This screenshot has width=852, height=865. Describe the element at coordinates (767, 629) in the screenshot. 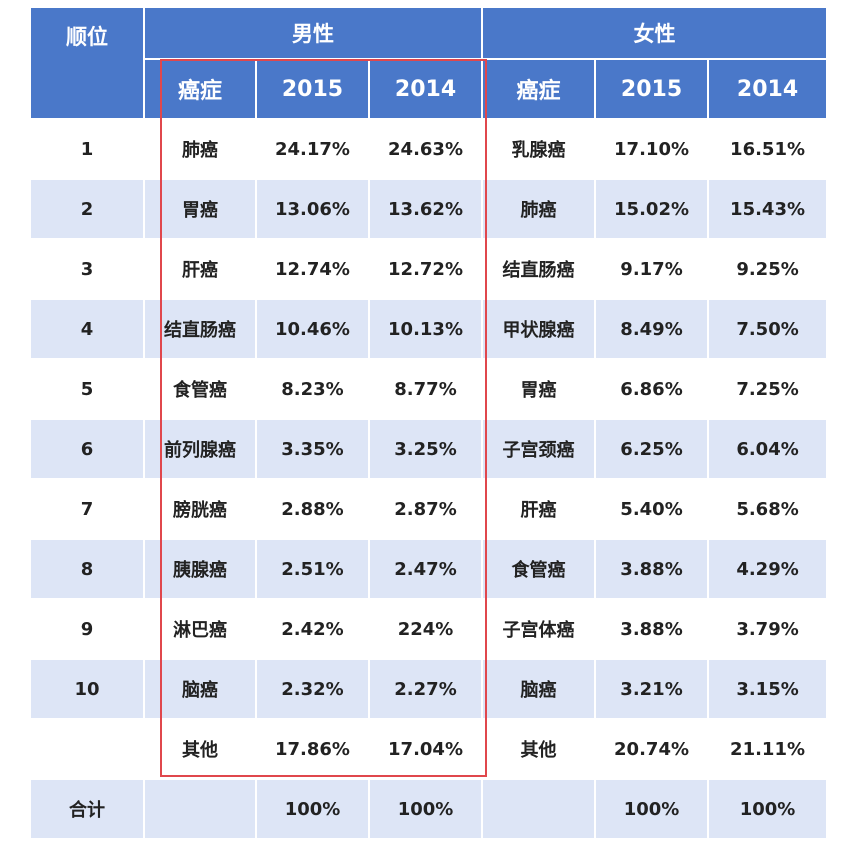

I see `female-2014-cell: 3.79%` at that location.